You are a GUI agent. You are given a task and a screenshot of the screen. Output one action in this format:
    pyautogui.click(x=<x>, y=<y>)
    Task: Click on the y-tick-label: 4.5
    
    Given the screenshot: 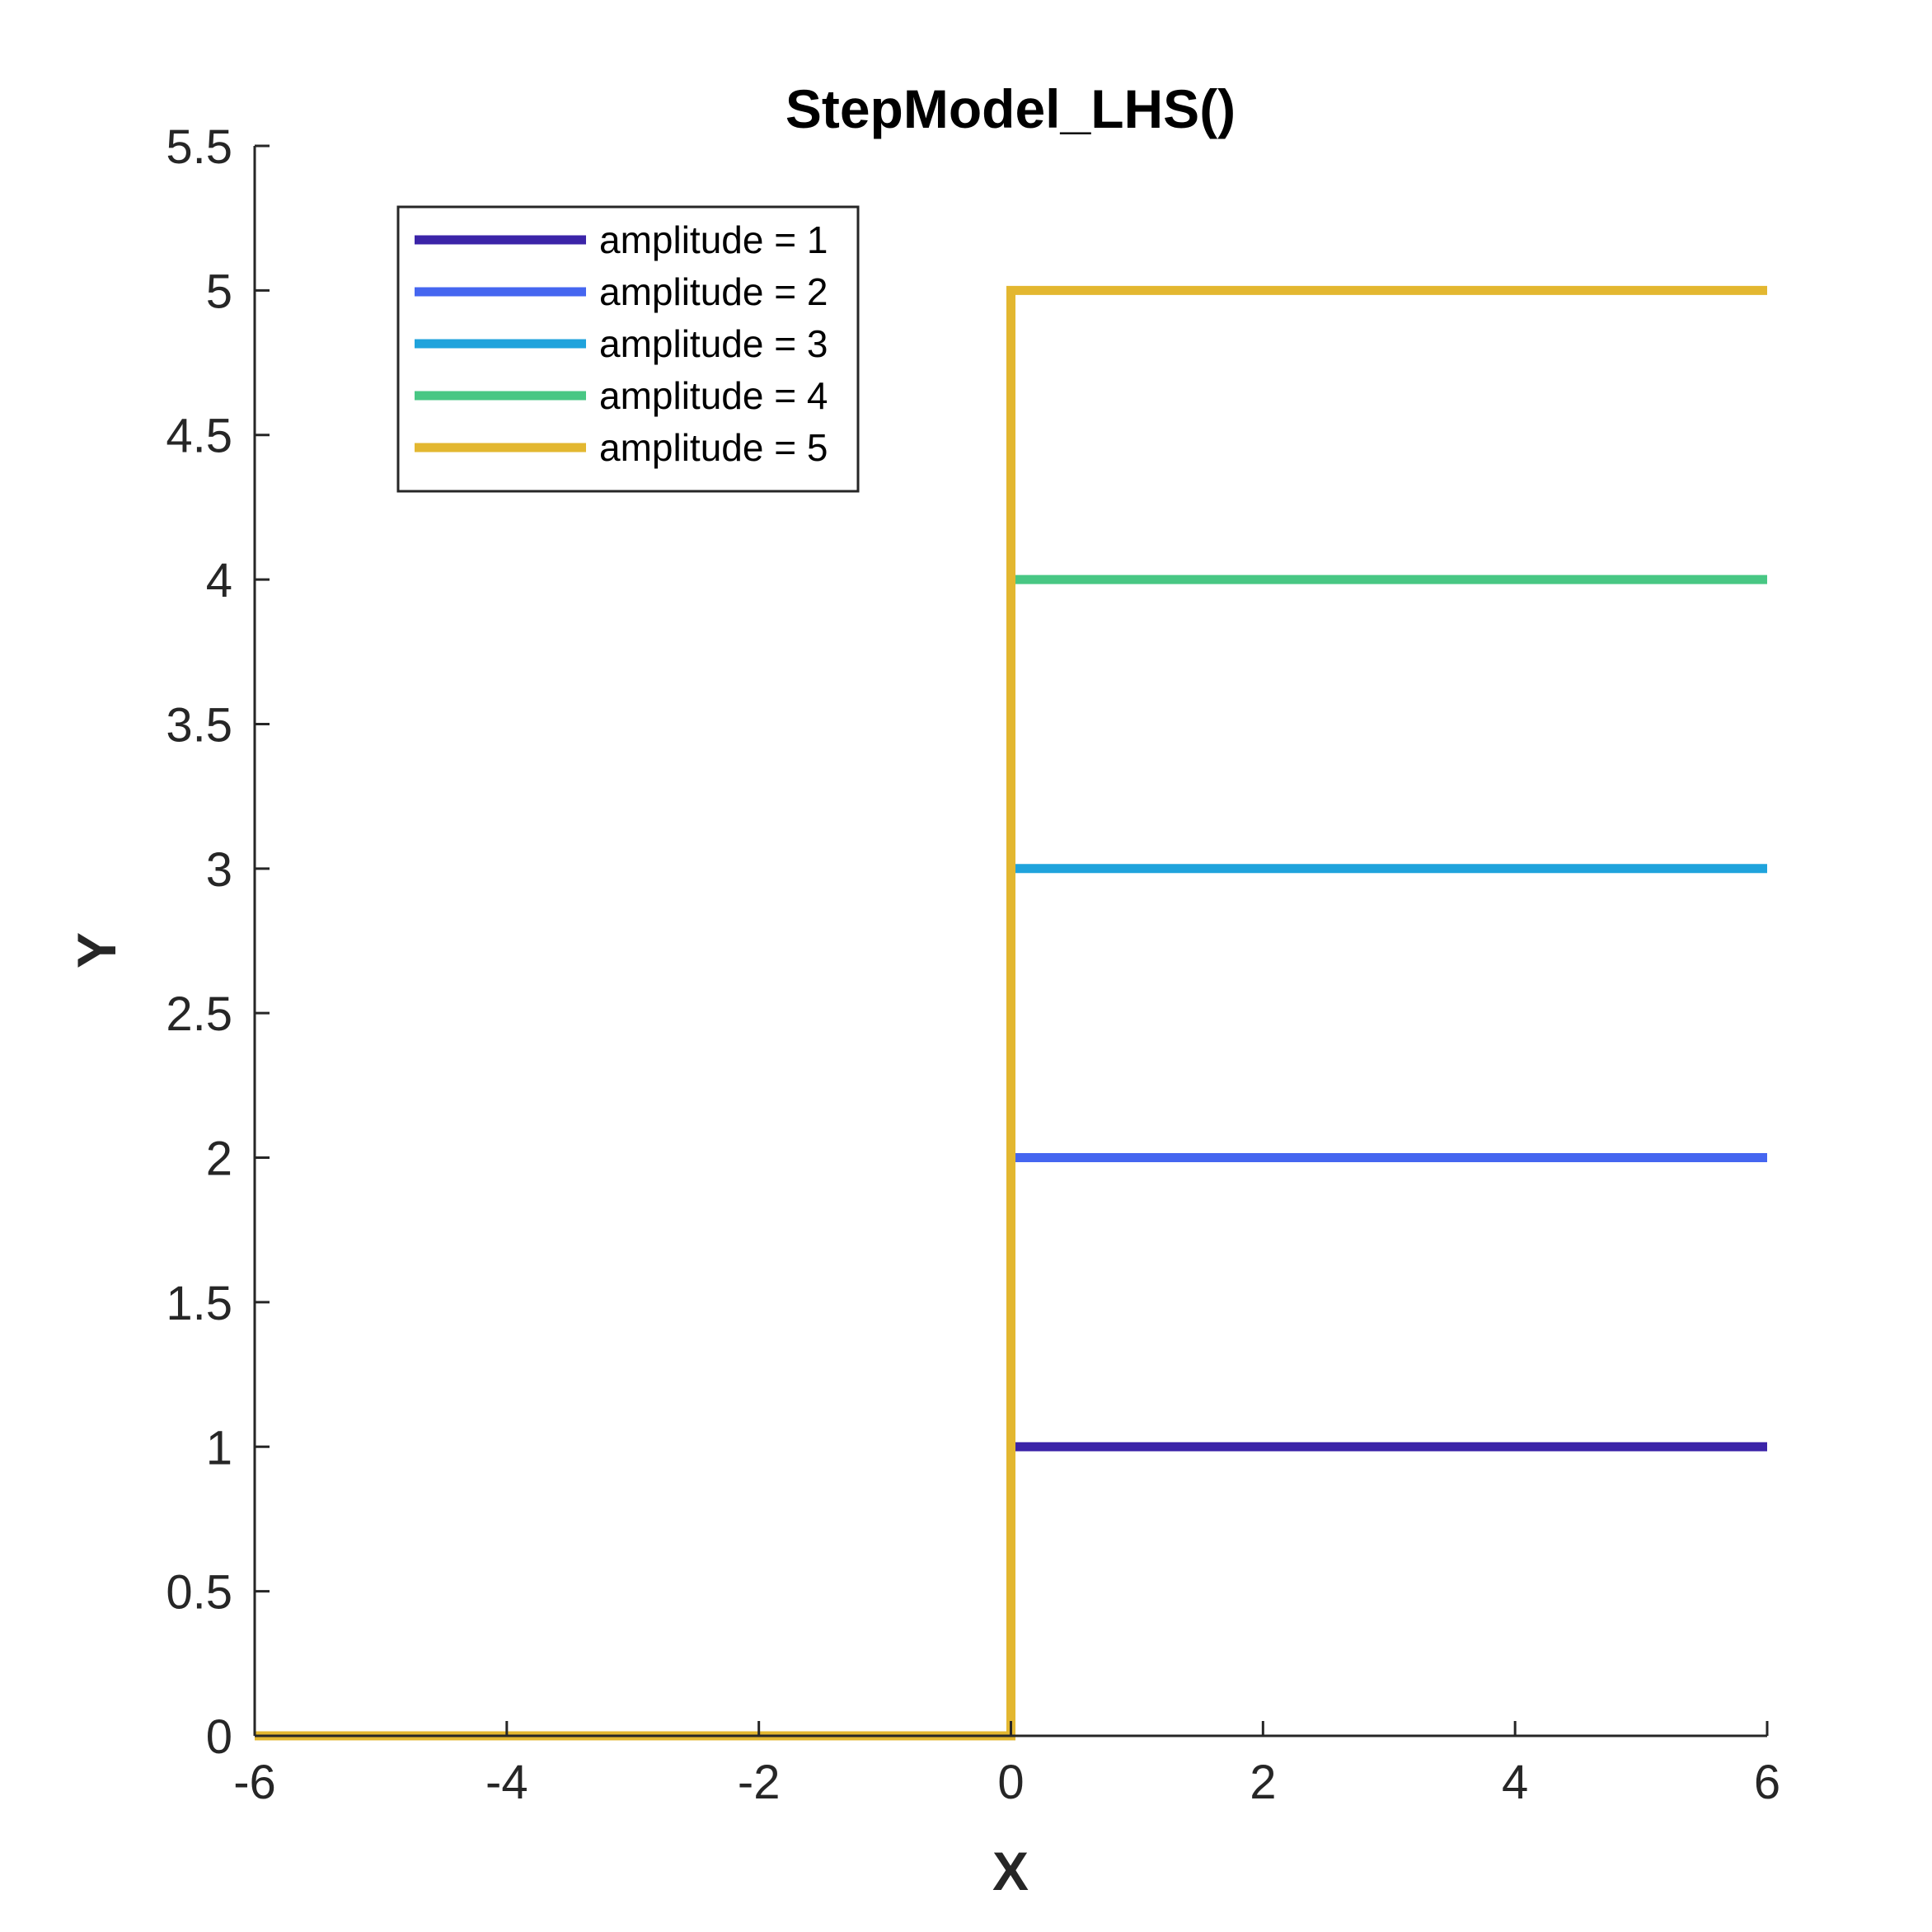 What is the action you would take?
    pyautogui.click(x=199, y=437)
    